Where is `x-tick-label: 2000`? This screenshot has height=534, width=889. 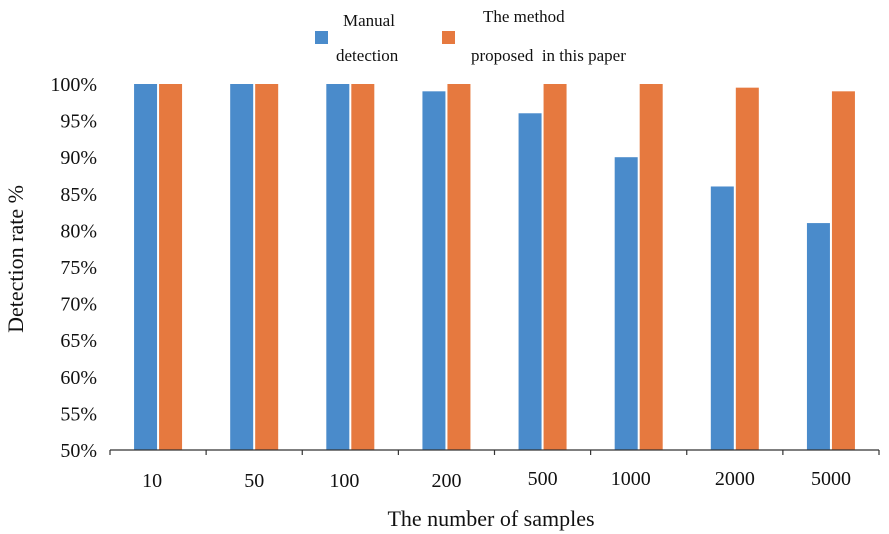
x-tick-label: 2000 is located at coordinates (735, 479).